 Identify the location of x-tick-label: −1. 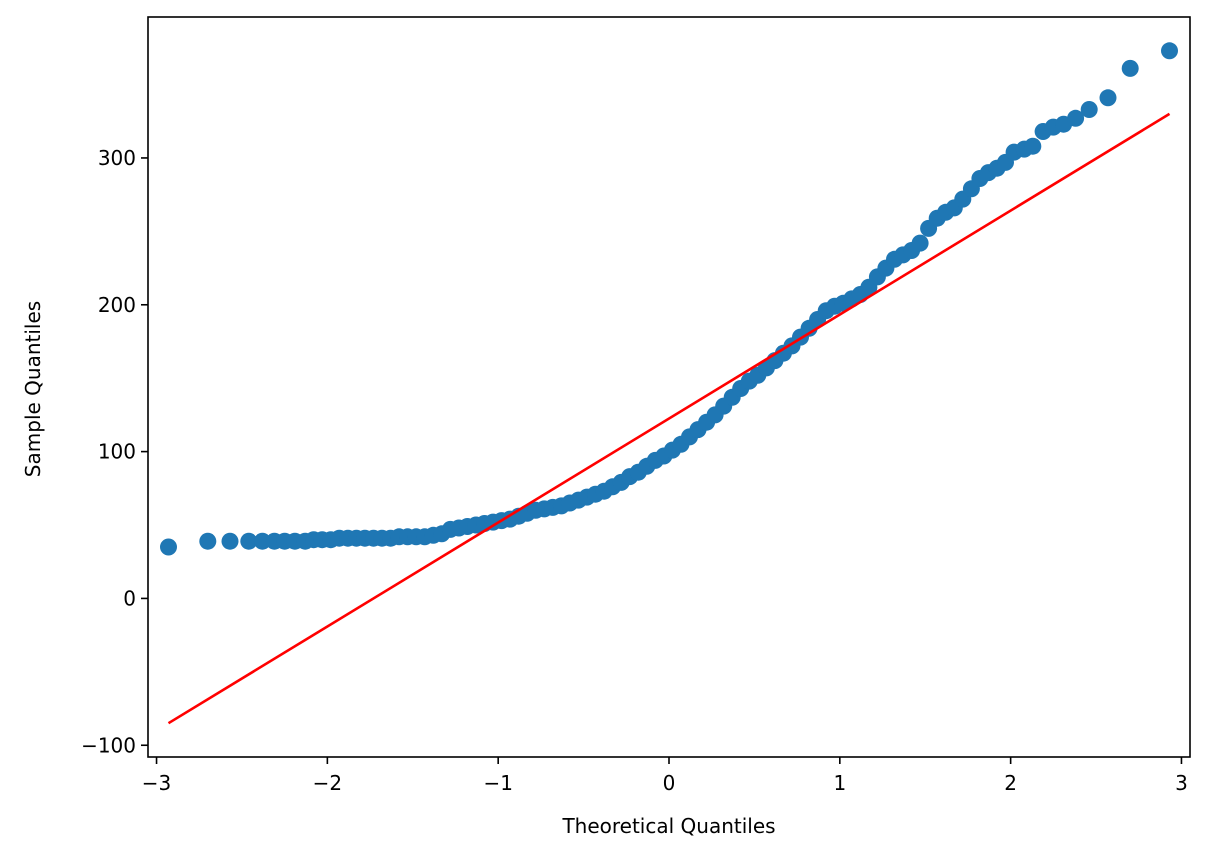
(497, 783).